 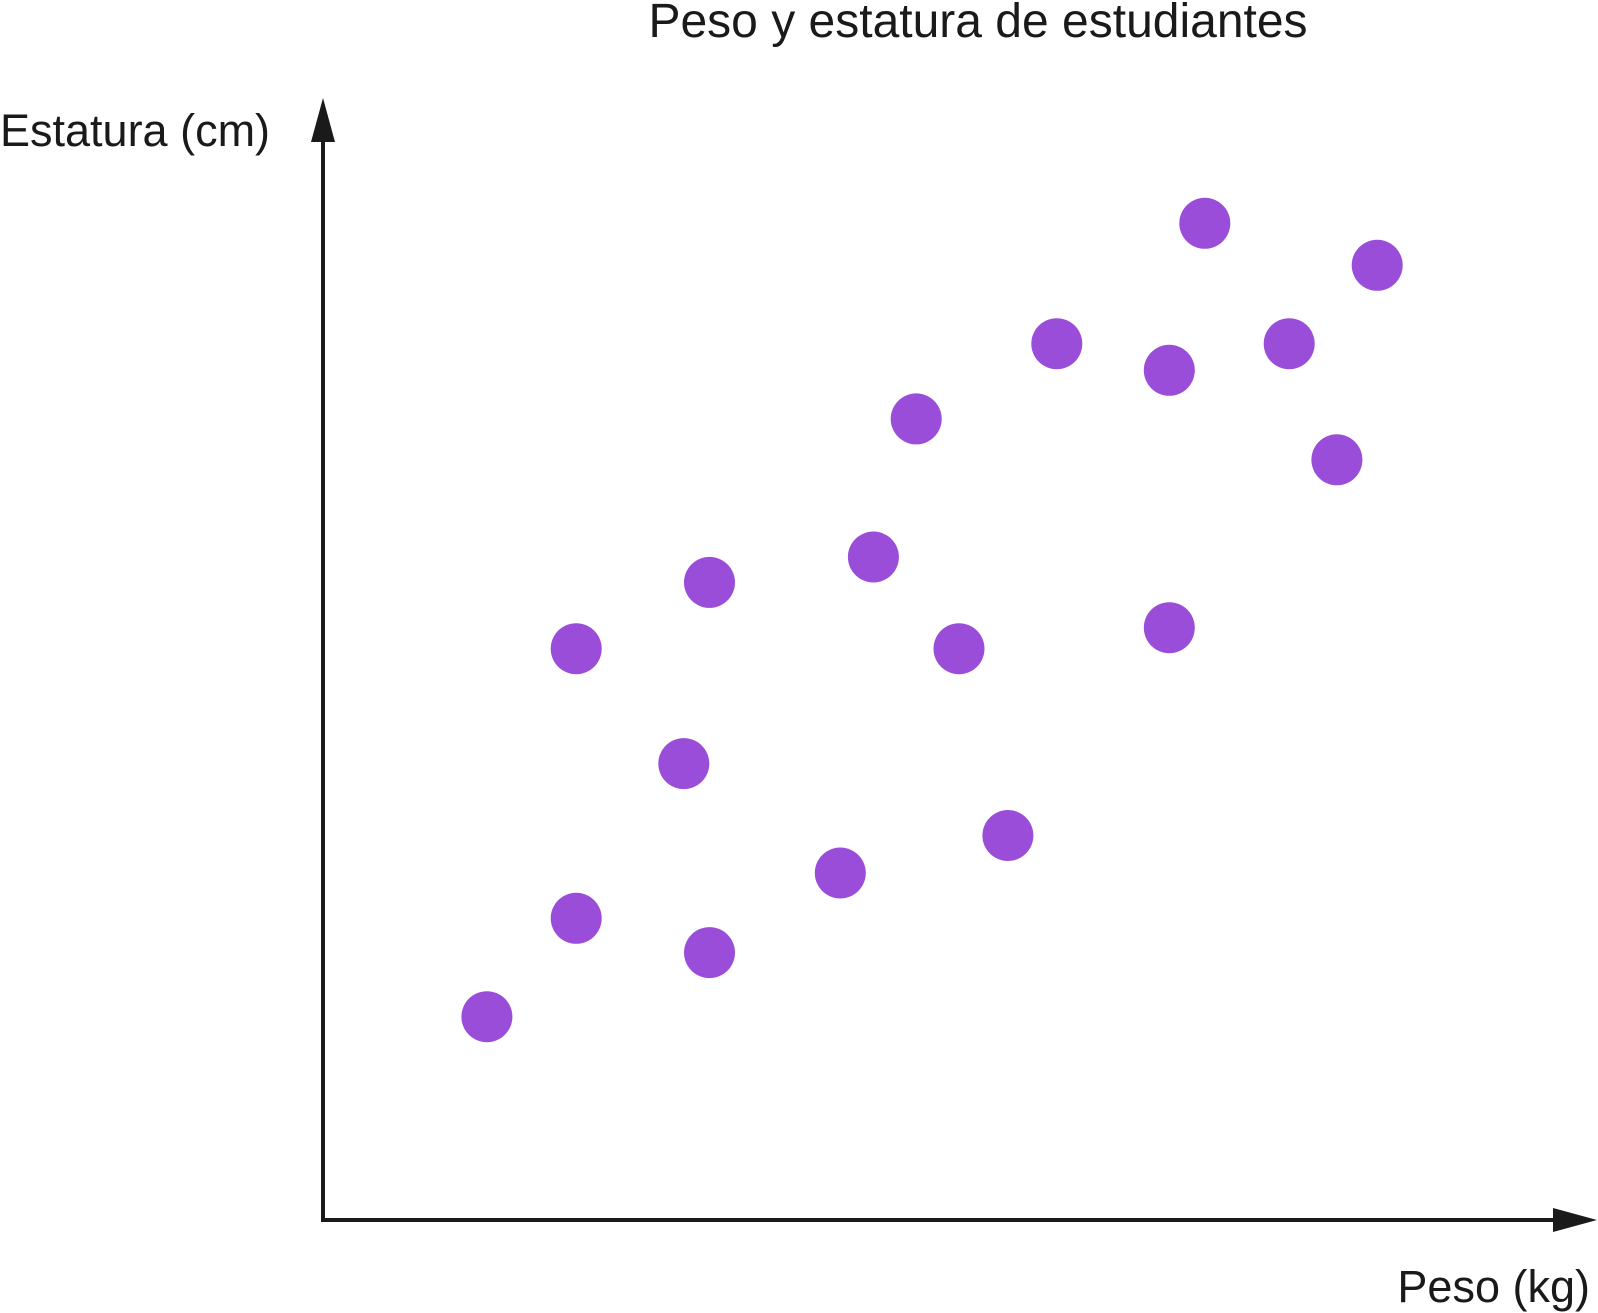 I want to click on x-axis-arrow, so click(x=1575, y=1220).